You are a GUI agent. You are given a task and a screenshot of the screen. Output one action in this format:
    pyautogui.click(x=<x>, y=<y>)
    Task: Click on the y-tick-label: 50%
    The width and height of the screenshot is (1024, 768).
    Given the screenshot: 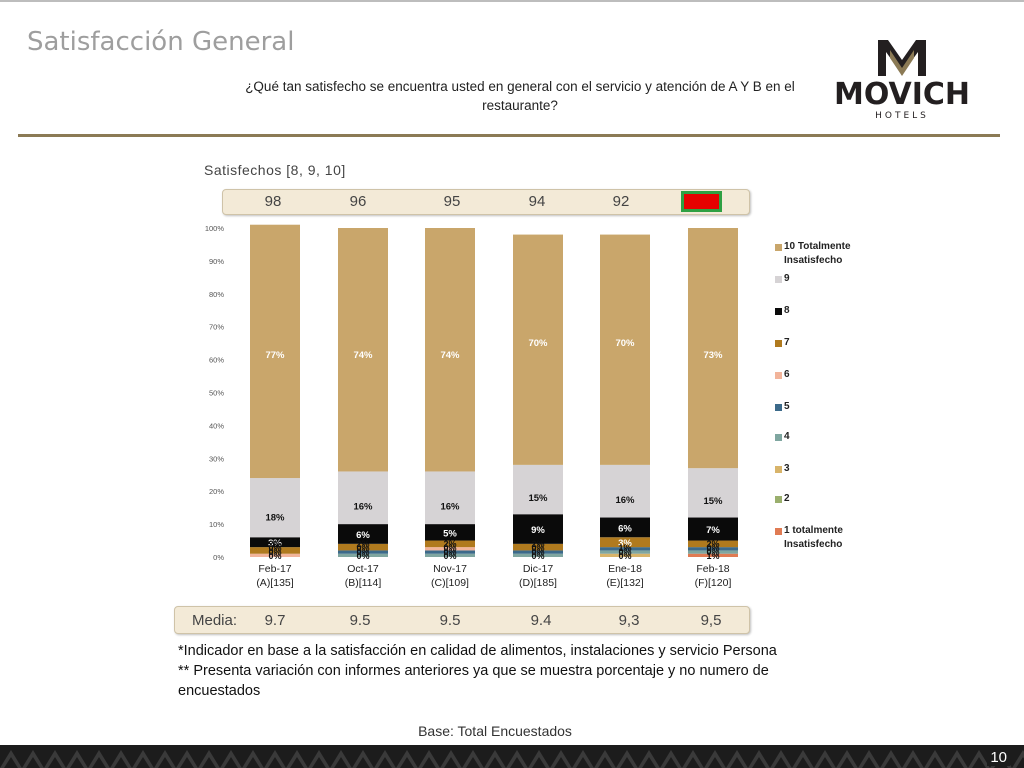 What is the action you would take?
    pyautogui.click(x=216, y=393)
    